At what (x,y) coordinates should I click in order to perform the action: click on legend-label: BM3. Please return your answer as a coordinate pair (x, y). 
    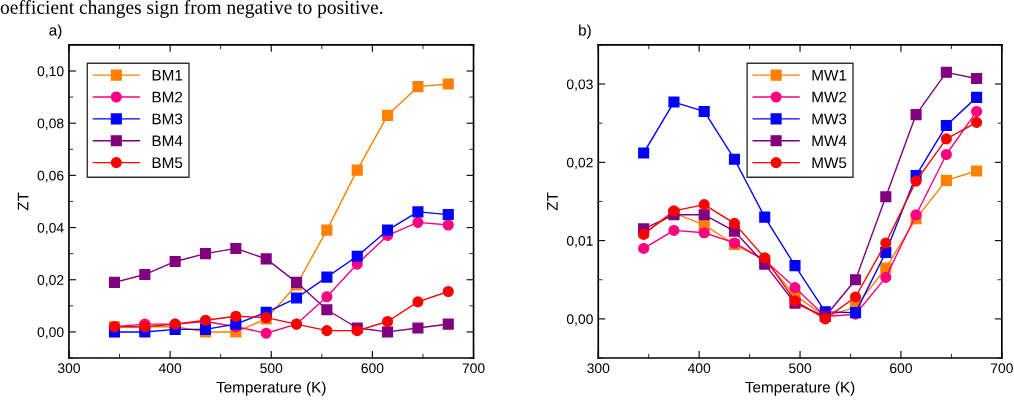
    Looking at the image, I should click on (167, 119).